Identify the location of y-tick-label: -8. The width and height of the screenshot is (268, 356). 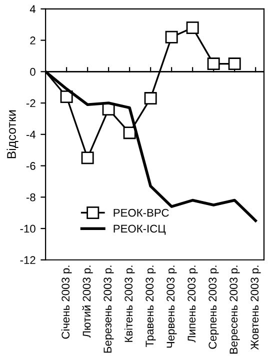
(31, 197).